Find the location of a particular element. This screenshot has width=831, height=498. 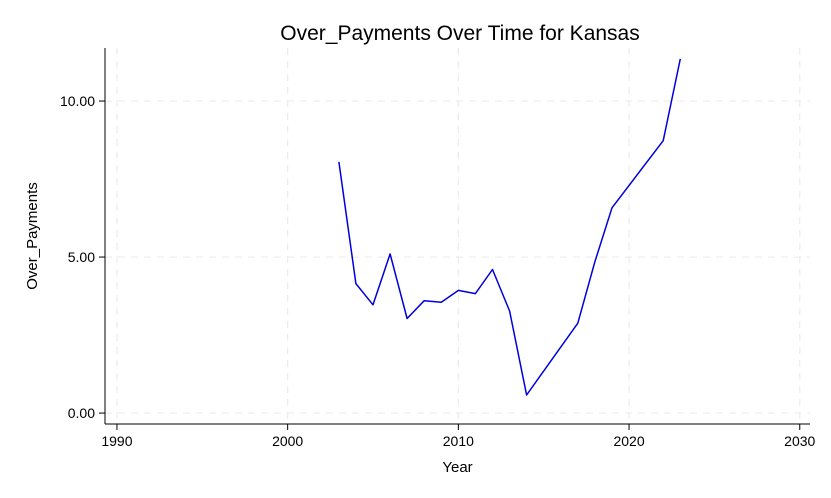

y-axis-label: Over_Payments is located at coordinates (32, 236).